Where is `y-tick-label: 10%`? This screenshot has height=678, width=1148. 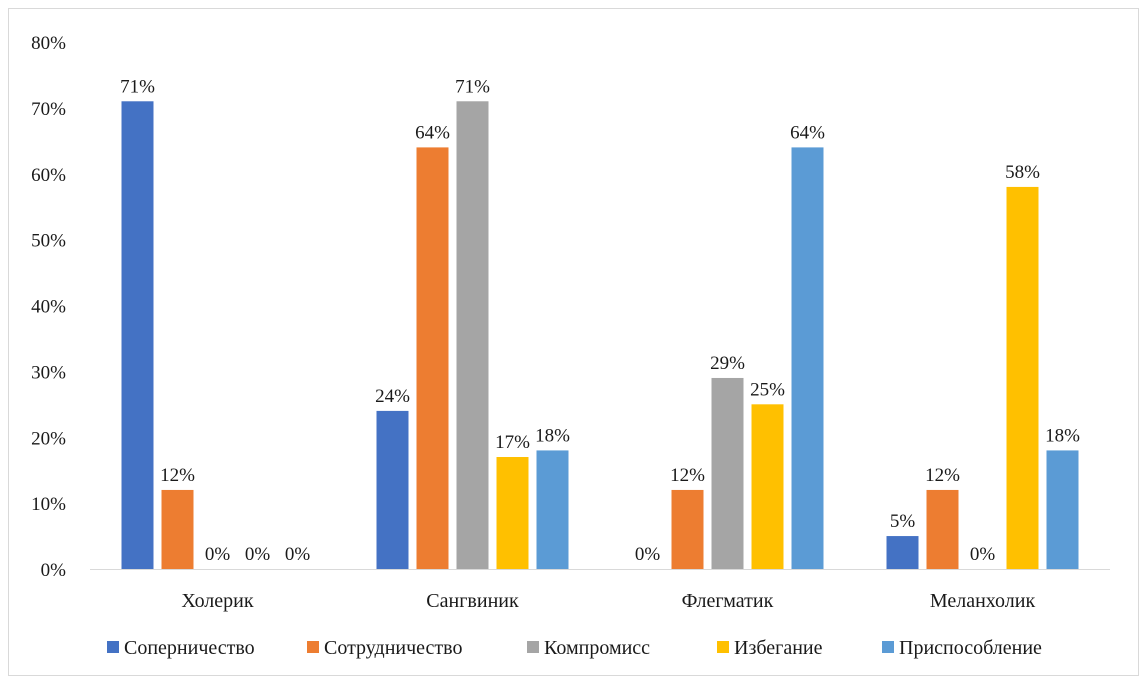 y-tick-label: 10% is located at coordinates (48, 504).